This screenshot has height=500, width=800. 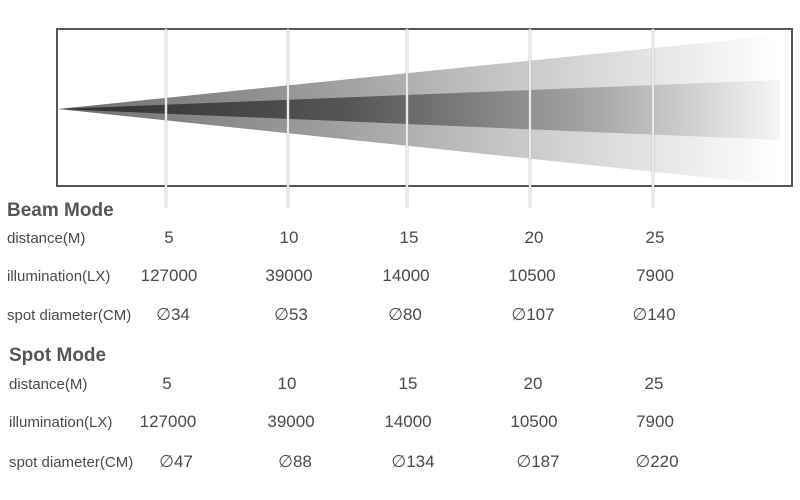 What do you see at coordinates (533, 314) in the screenshot?
I see `beam-spot-diameter-value: ∅107` at bounding box center [533, 314].